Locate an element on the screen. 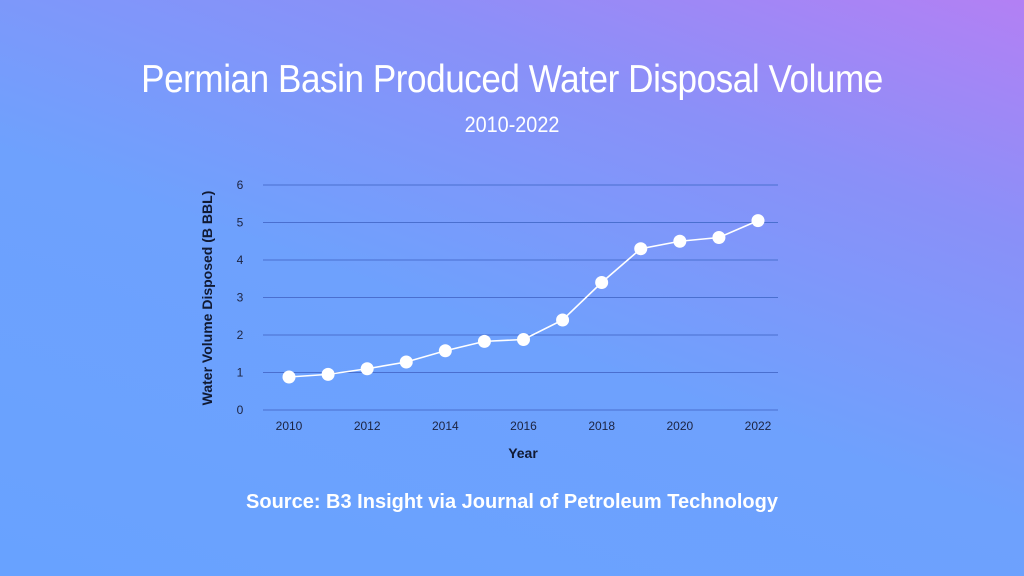 This screenshot has width=1024, height=576. data-point-2011 is located at coordinates (328, 374).